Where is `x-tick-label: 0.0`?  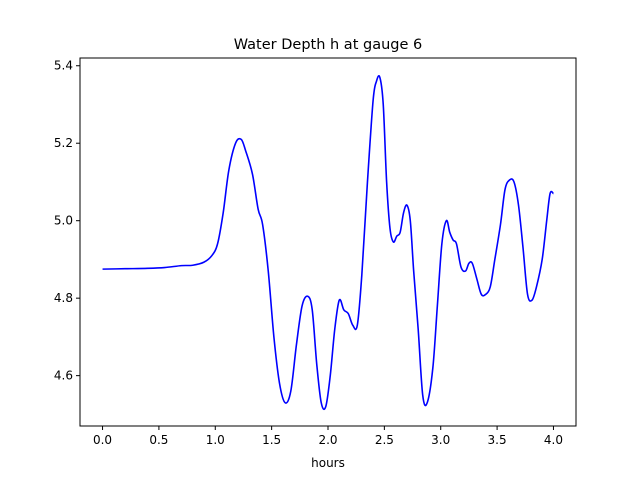 x-tick-label: 0.0 is located at coordinates (102, 440).